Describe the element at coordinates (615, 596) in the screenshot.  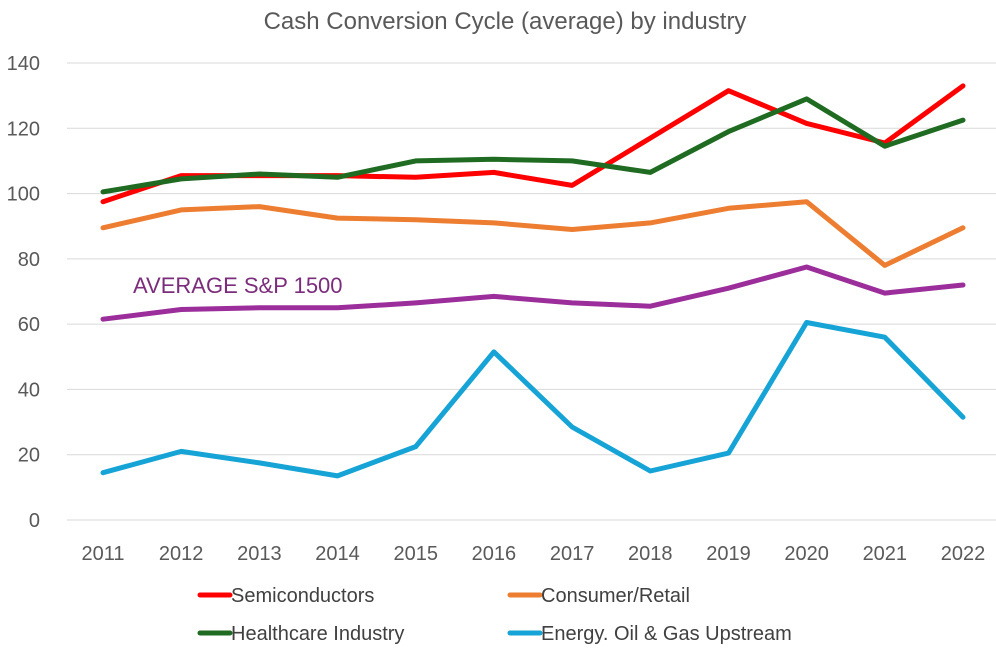
I see `legend-label-consumer-retail: Consumer/Retail` at that location.